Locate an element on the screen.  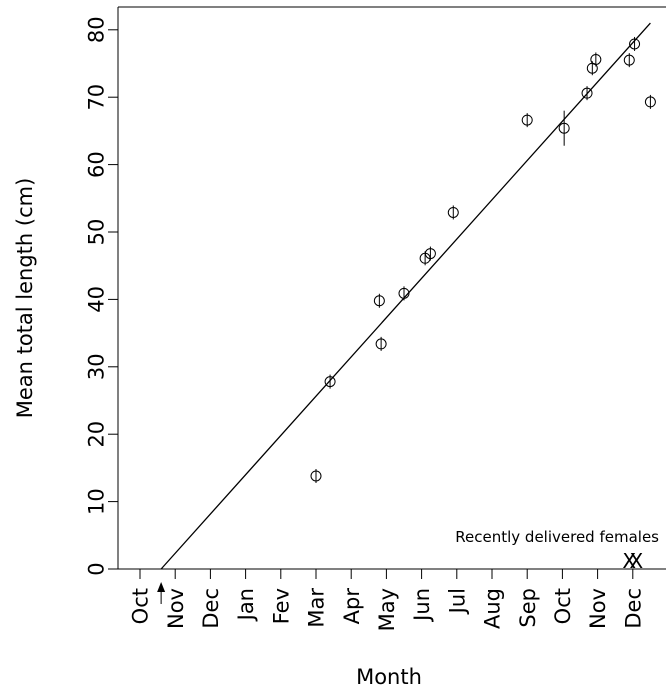
extras-layer: XX is located at coordinates (632, 561).